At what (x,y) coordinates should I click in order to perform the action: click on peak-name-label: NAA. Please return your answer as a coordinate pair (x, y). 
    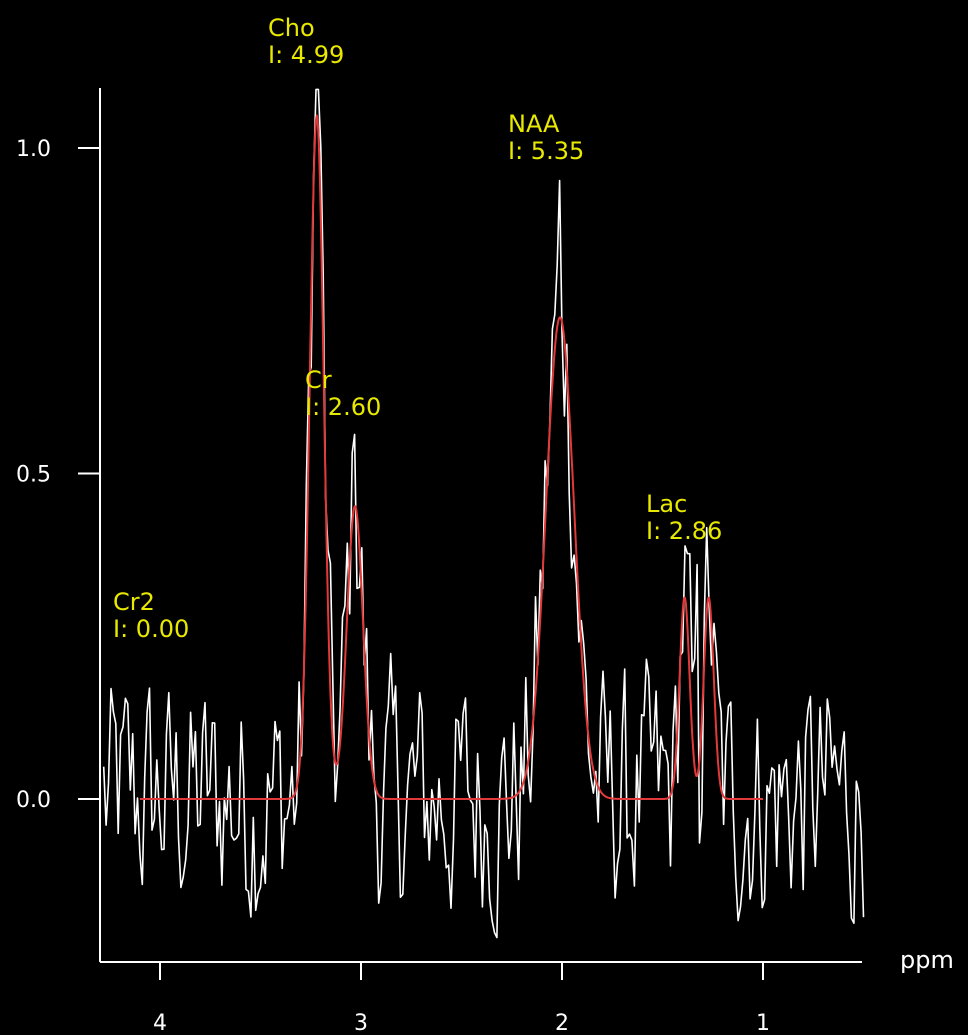
    Looking at the image, I should click on (534, 124).